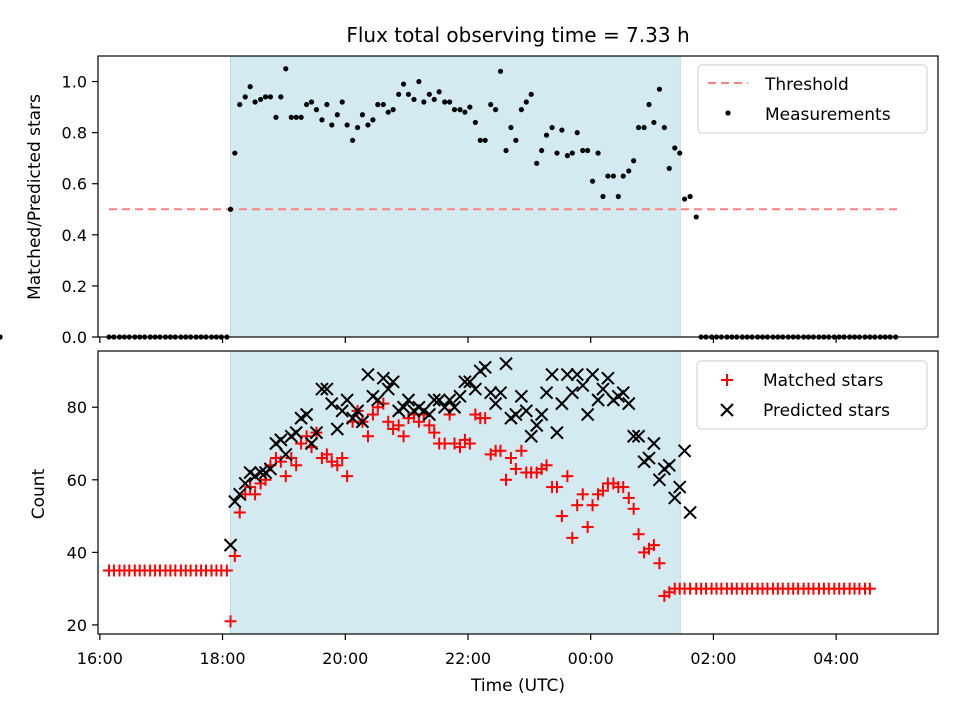  I want to click on bottom-y-tick-label: 60, so click(77, 480).